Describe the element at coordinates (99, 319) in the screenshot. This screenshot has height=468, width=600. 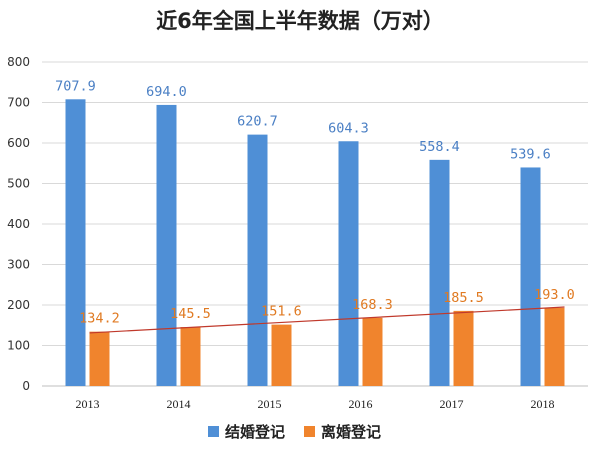
I see `data-label: 134.2` at that location.